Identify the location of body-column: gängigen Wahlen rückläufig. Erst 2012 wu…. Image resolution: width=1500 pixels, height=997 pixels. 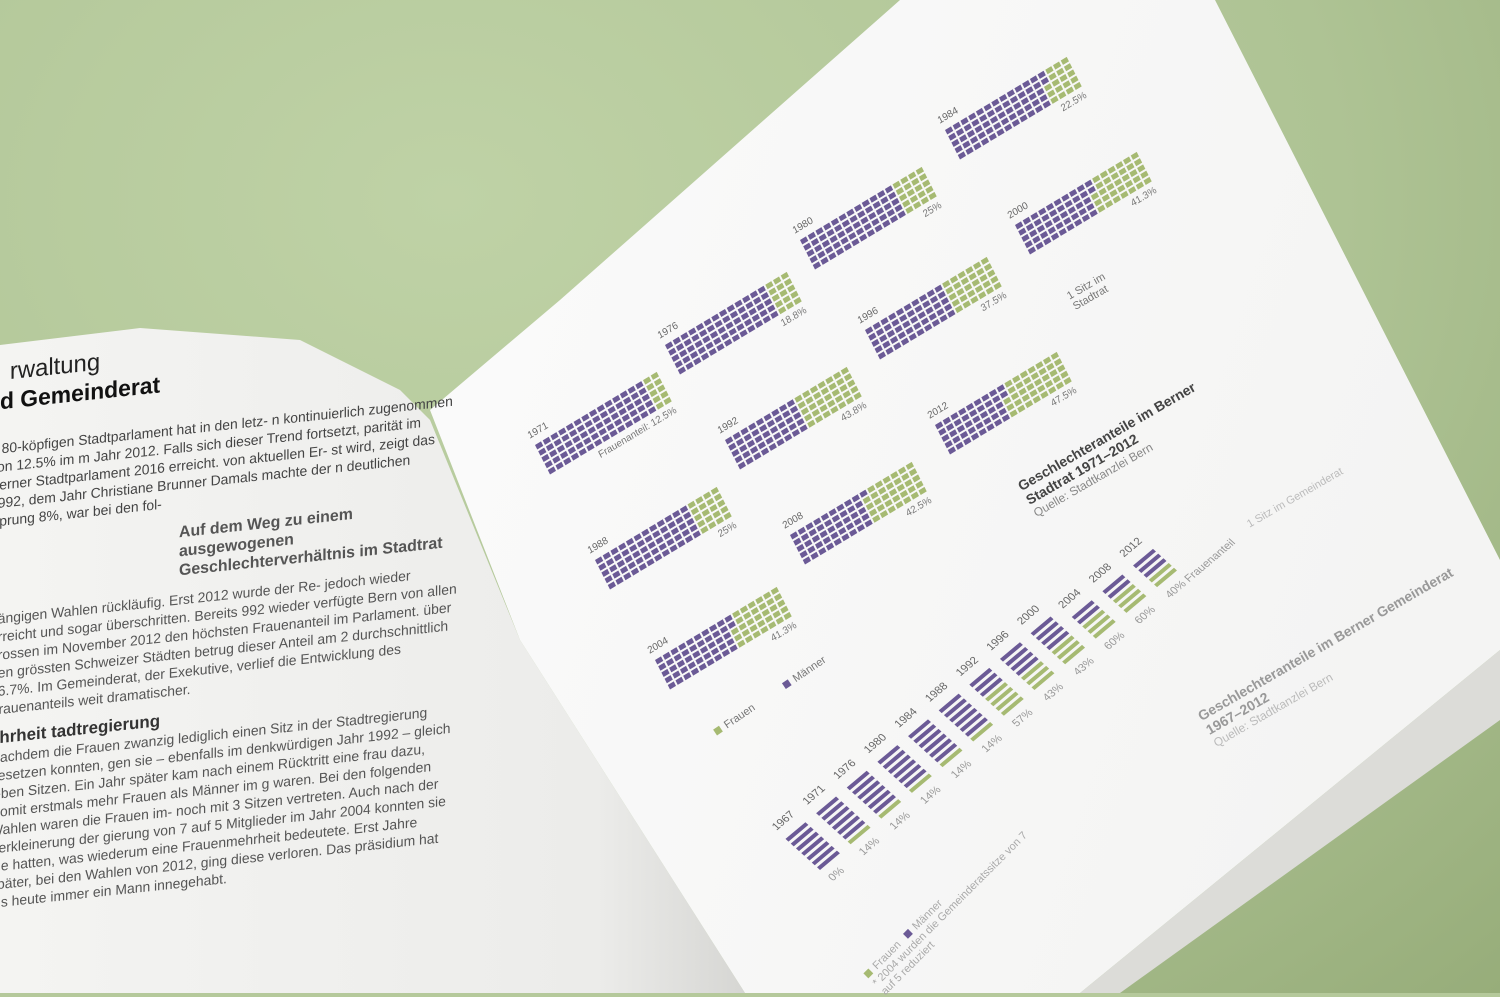
(228, 736).